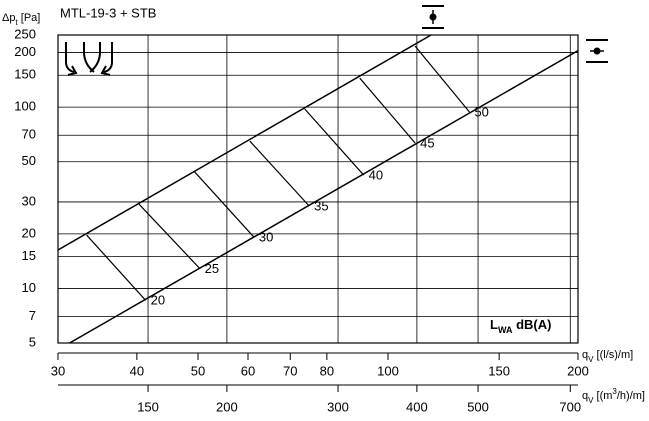 This screenshot has width=649, height=421. What do you see at coordinates (25, 106) in the screenshot?
I see `y-tick-label: 100` at bounding box center [25, 106].